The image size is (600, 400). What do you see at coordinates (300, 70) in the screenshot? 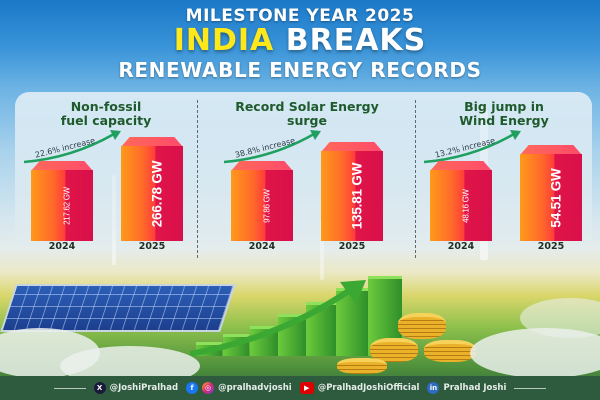
I see `sub-heading: RENEWABLE ENERGY RECORDS` at bounding box center [300, 70].